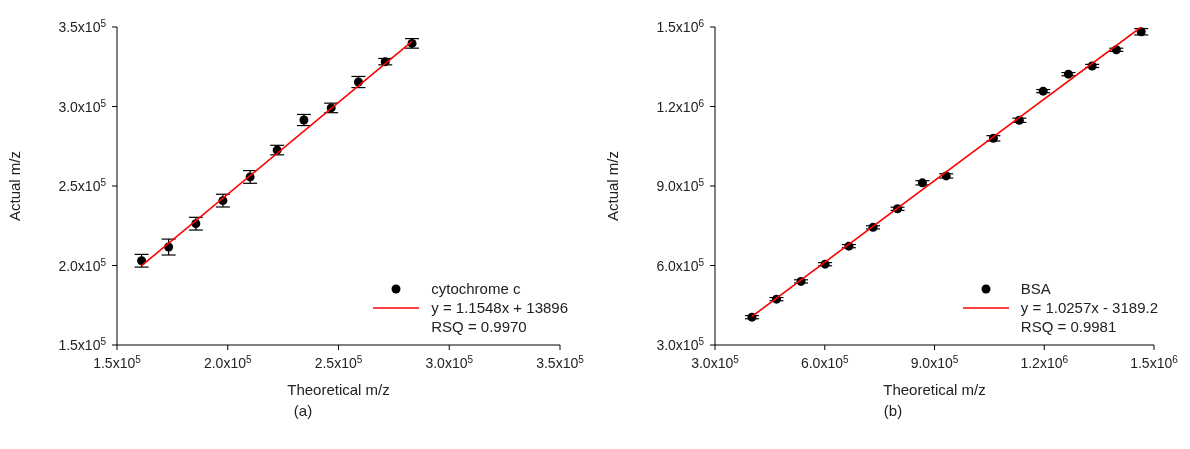 The height and width of the screenshot is (449, 1190). I want to click on x-tick-label: 2.5x10$^{5}$, so click(338, 362).